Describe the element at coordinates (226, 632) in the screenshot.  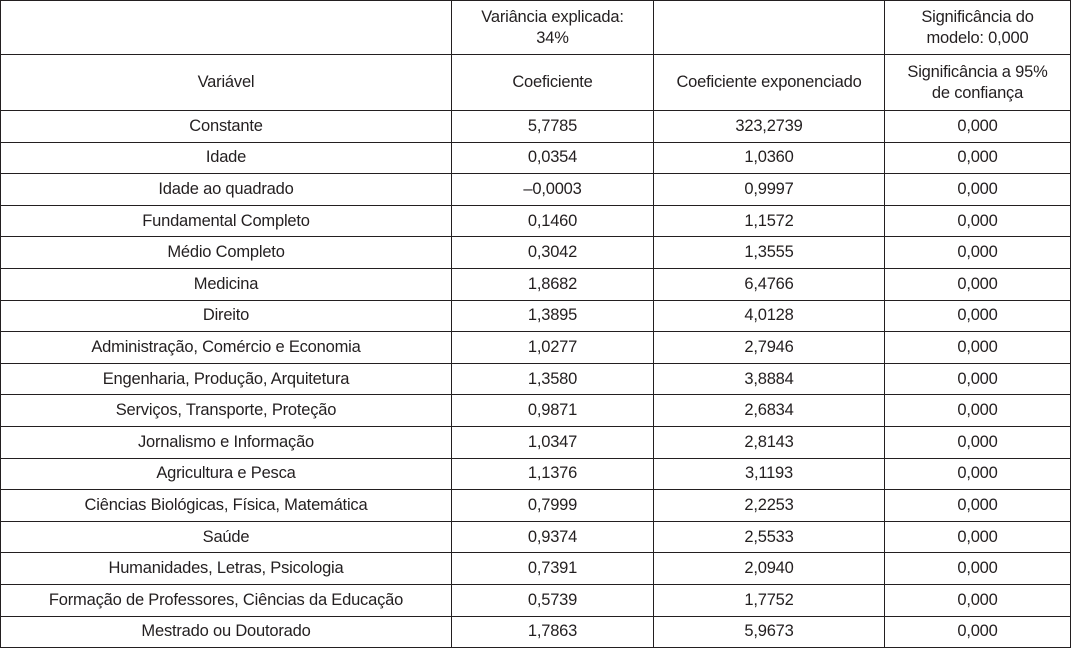
I see `variable-cell: Mestrado ou Doutorado` at that location.